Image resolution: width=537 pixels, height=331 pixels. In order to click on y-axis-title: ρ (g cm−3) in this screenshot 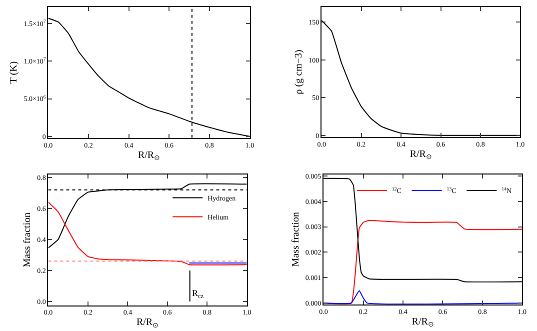, I will do `click(299, 72)`.